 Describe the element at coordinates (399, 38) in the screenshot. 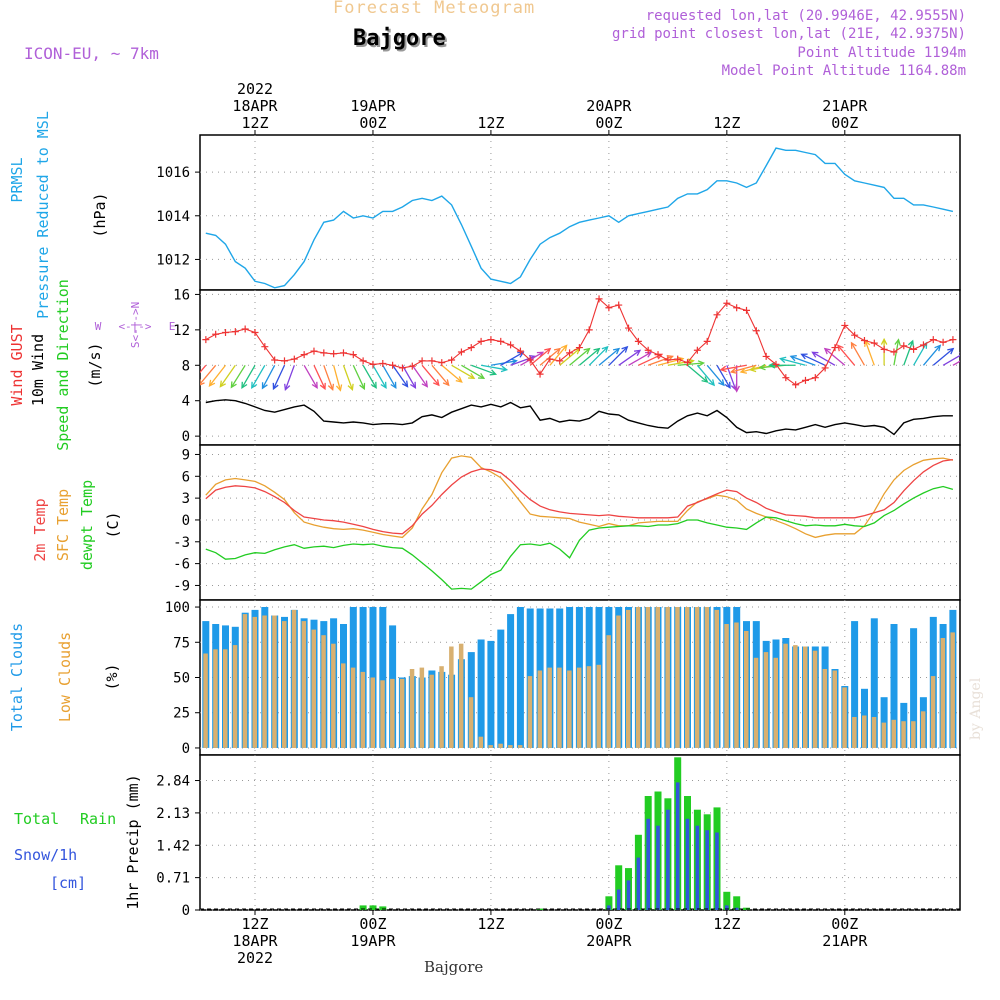

I see `location-title: Bajgore` at that location.